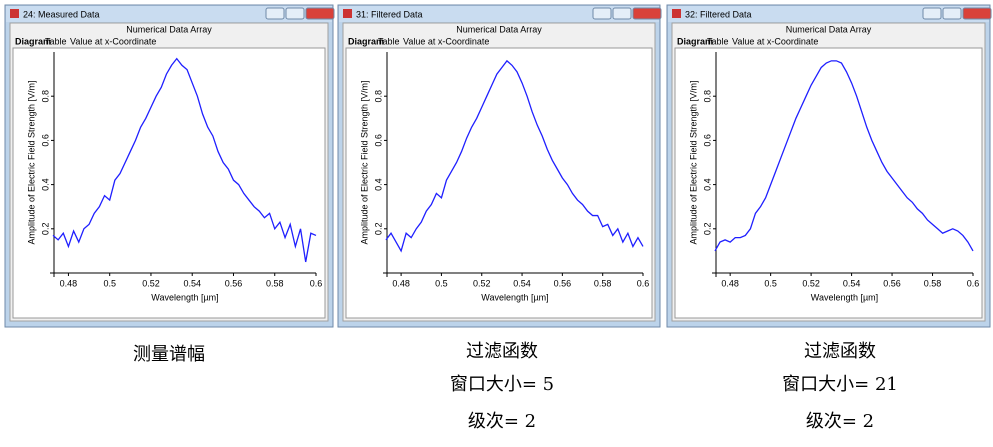 The width and height of the screenshot is (993, 447). I want to click on window-title: 31: Filtered Data, so click(389, 14).